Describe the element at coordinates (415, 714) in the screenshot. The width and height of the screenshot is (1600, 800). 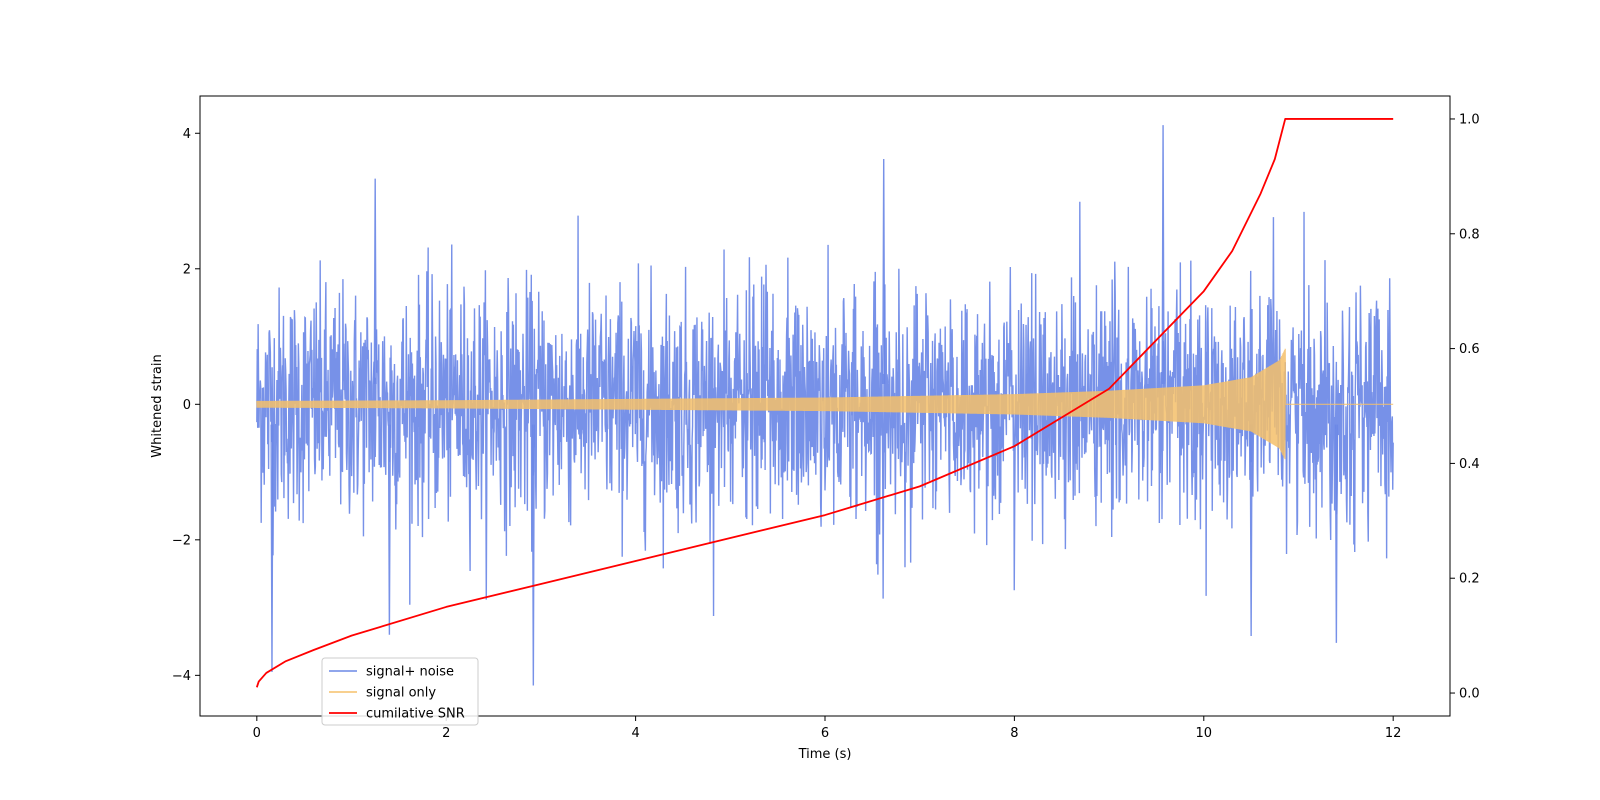
I see `legend-label: cumilative SNR` at that location.